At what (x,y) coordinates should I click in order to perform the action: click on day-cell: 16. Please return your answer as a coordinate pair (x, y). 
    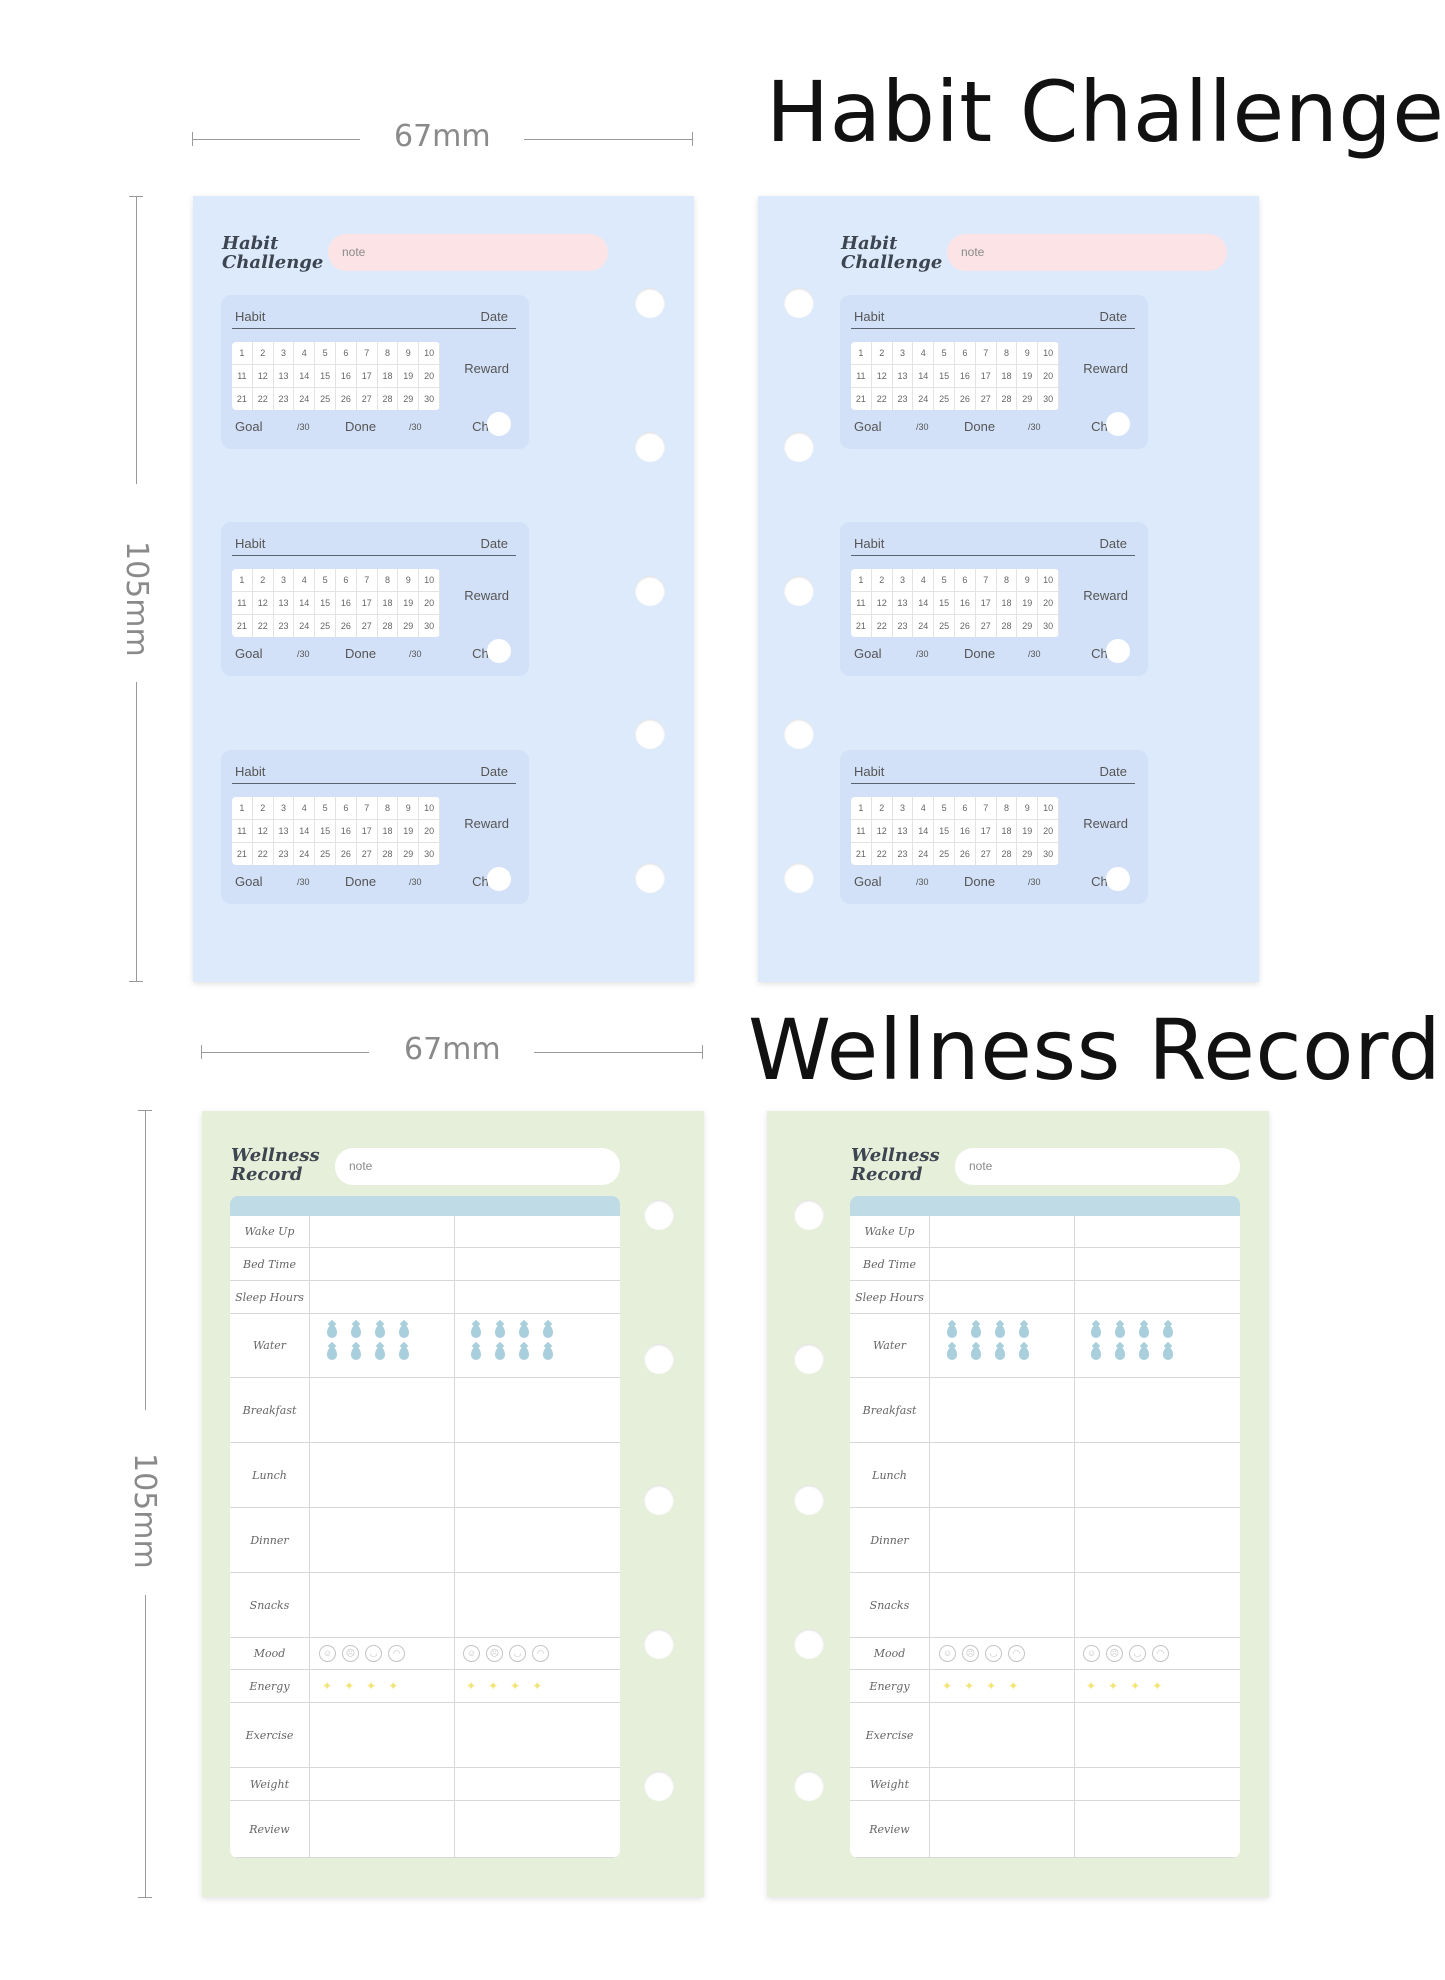
    Looking at the image, I should click on (346, 831).